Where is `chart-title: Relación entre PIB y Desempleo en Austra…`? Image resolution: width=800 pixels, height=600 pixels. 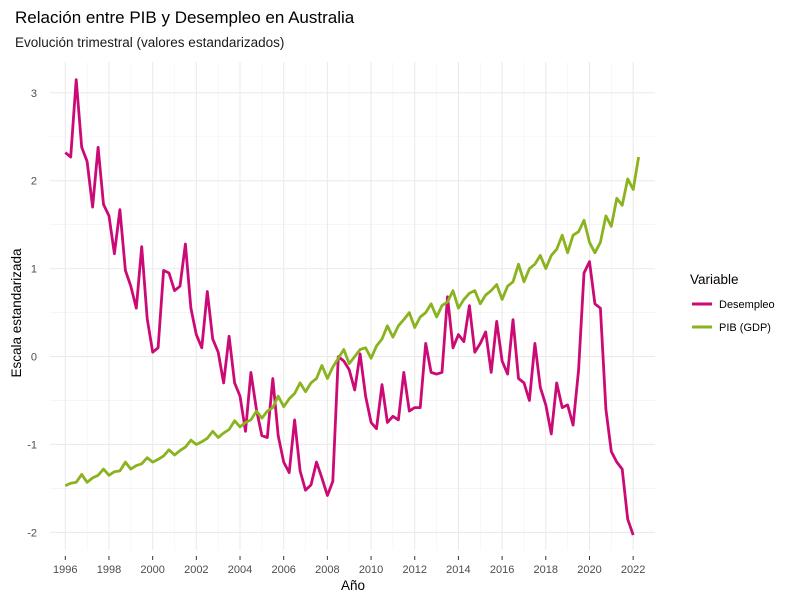
chart-title: Relación entre PIB y Desempleo en Austra… is located at coordinates (185, 17).